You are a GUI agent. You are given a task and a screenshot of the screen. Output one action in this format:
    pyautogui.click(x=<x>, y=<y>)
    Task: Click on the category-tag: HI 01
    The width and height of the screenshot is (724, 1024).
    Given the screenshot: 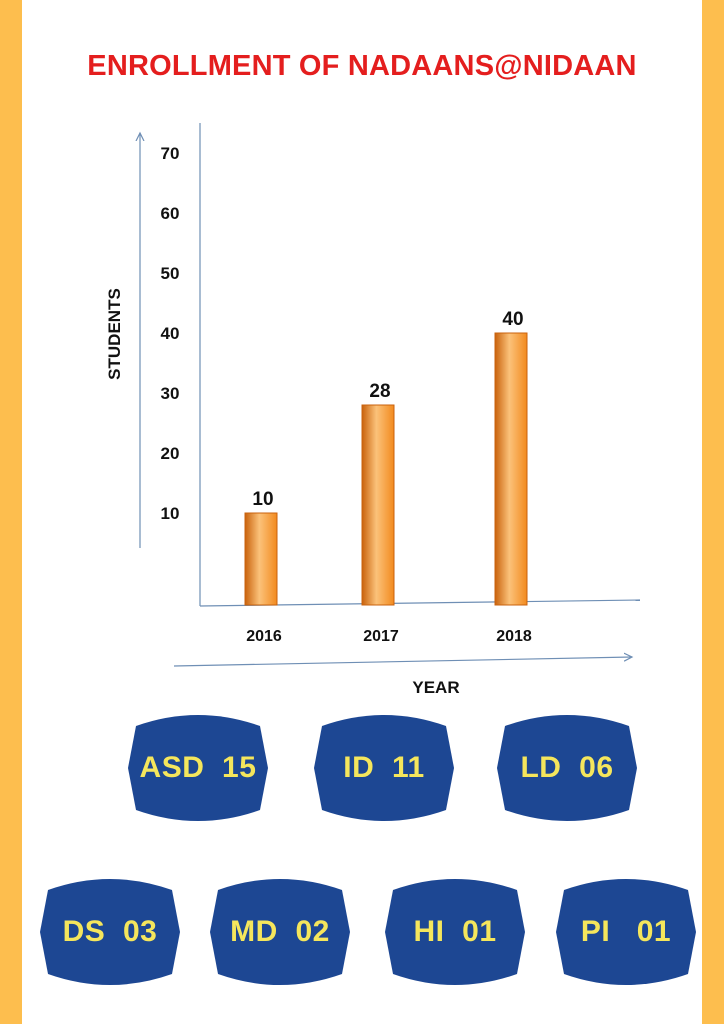 What is the action you would take?
    pyautogui.click(x=455, y=932)
    